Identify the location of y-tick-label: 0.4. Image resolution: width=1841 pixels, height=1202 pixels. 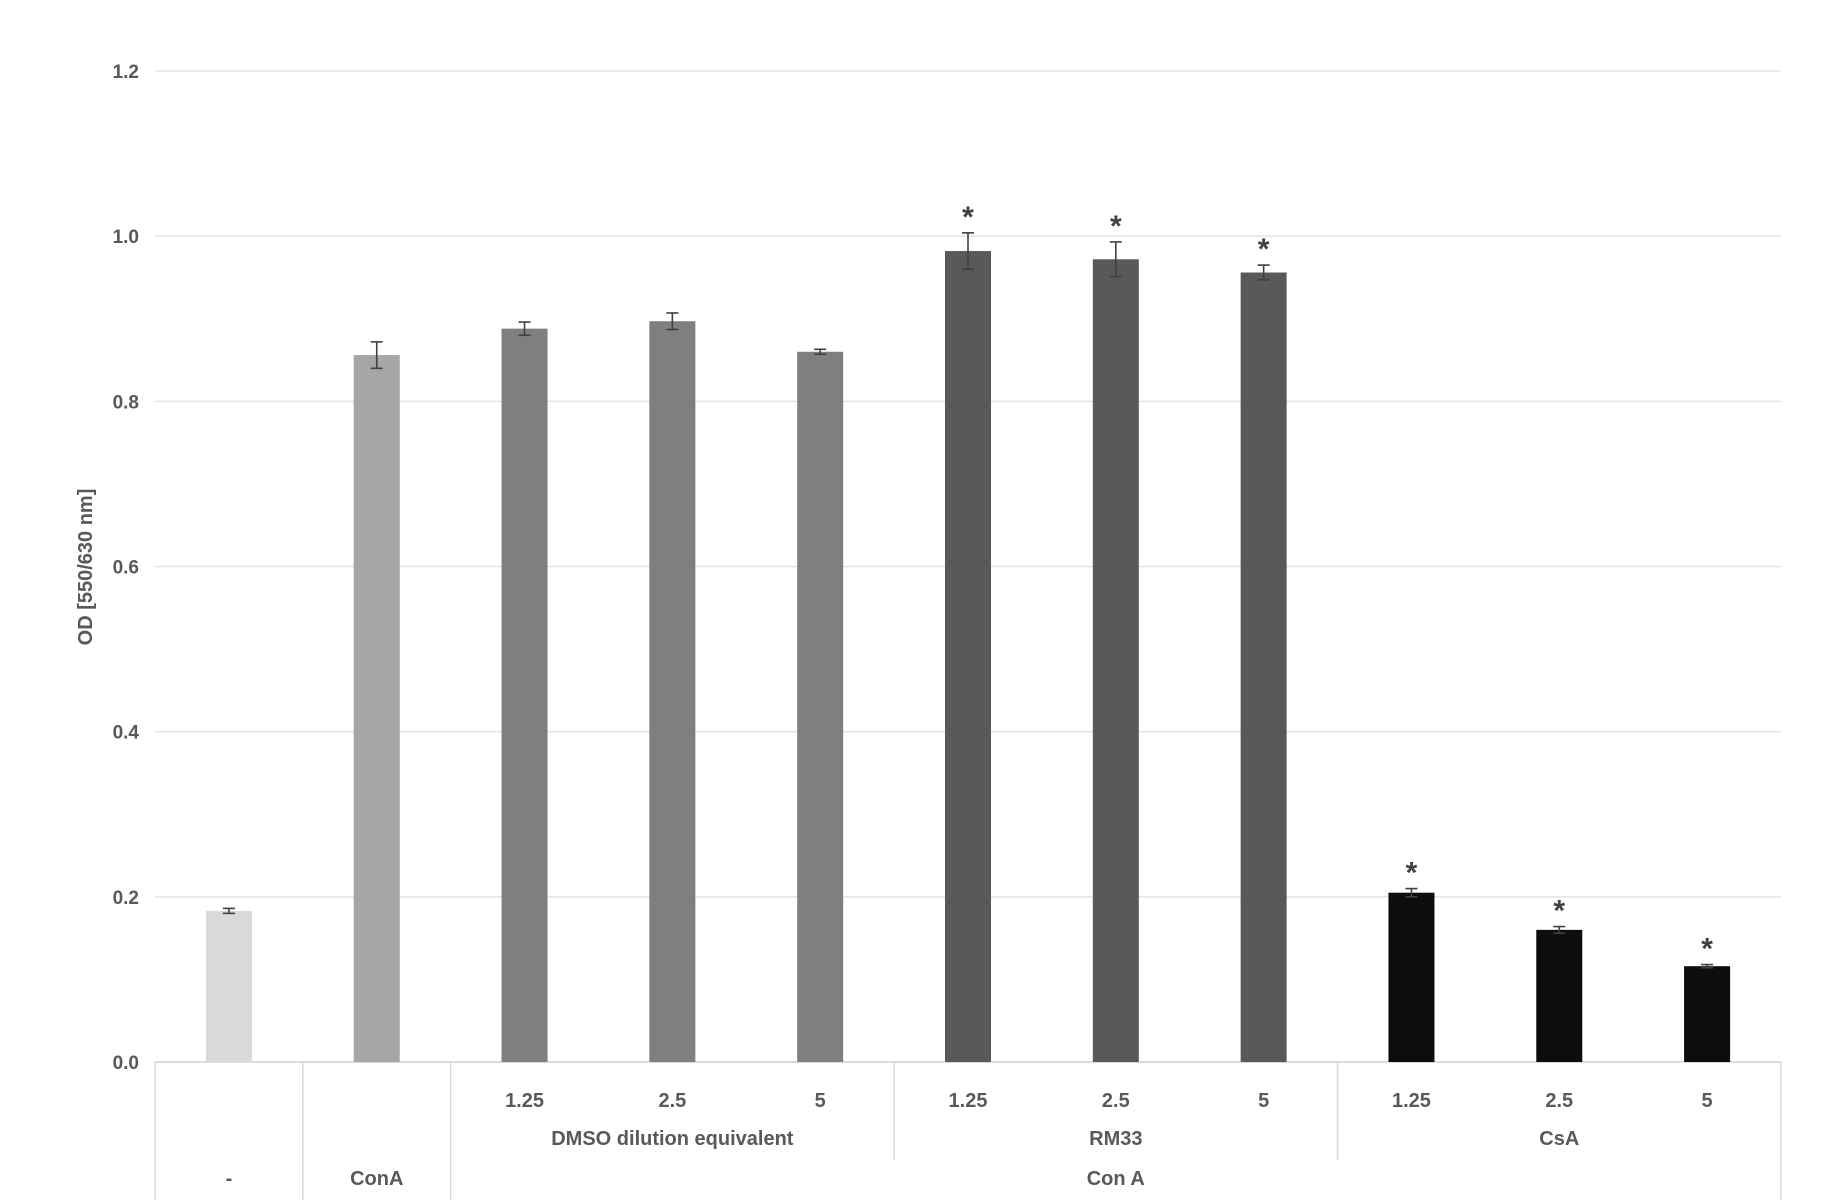
(126, 733).